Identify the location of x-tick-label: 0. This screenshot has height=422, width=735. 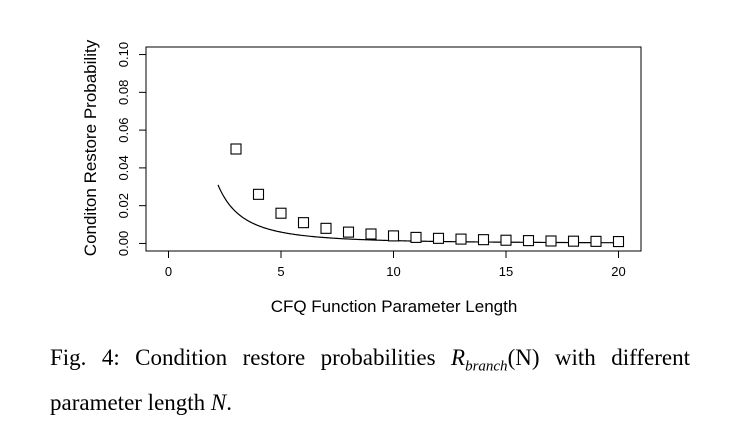
(168, 271).